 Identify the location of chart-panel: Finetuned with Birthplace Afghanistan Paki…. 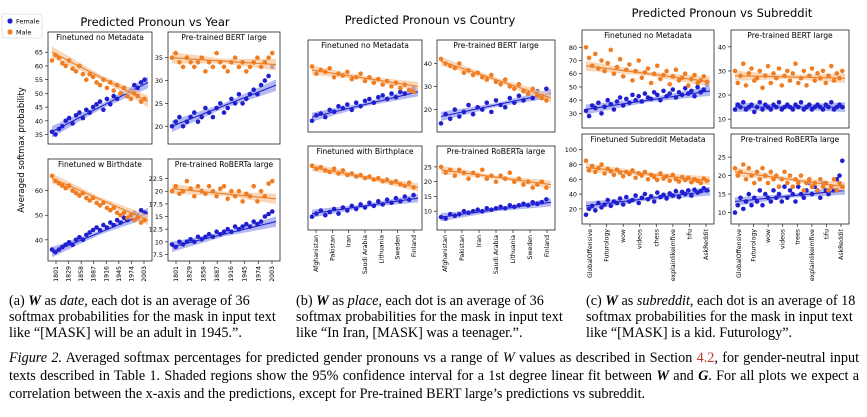
(365, 209).